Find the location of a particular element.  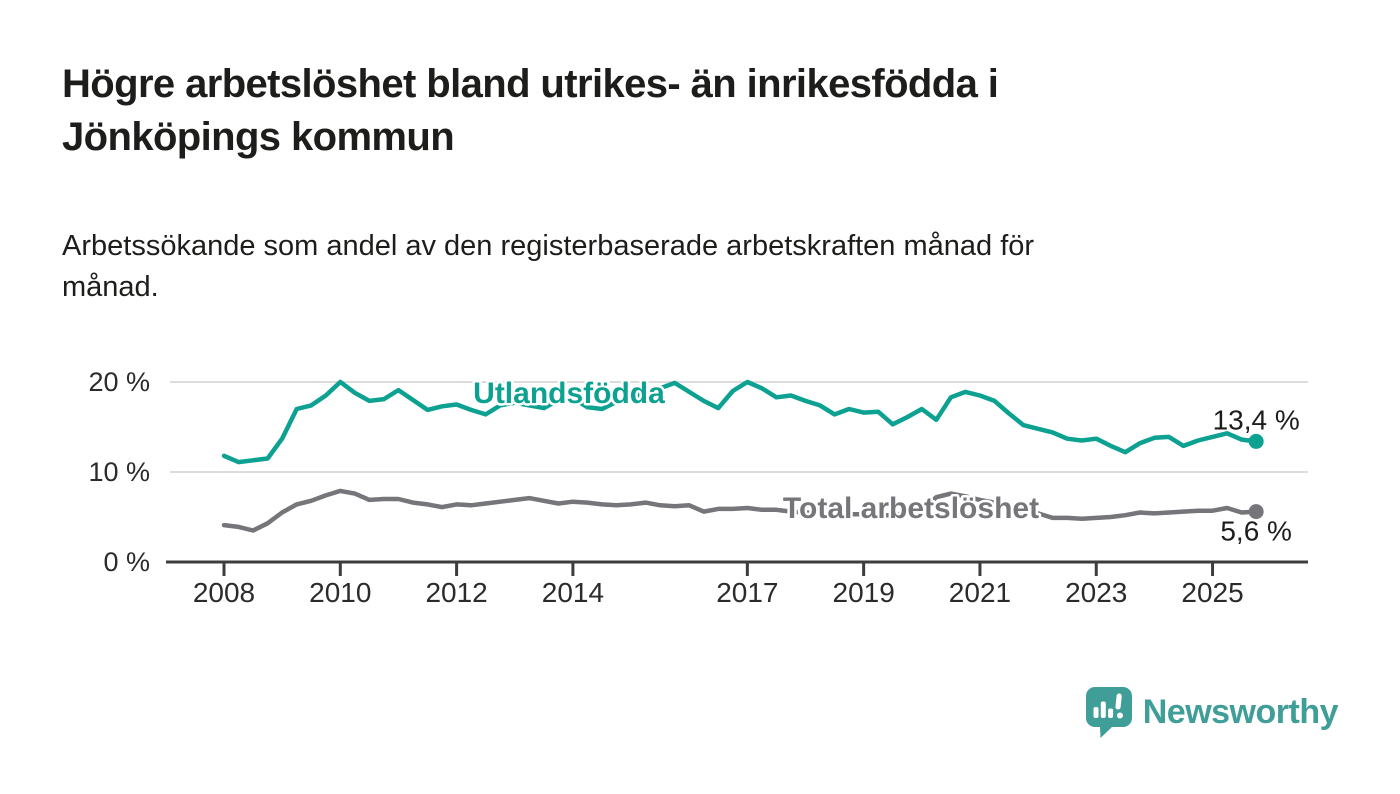

y-axis-label-20: 20 % is located at coordinates (119, 382).